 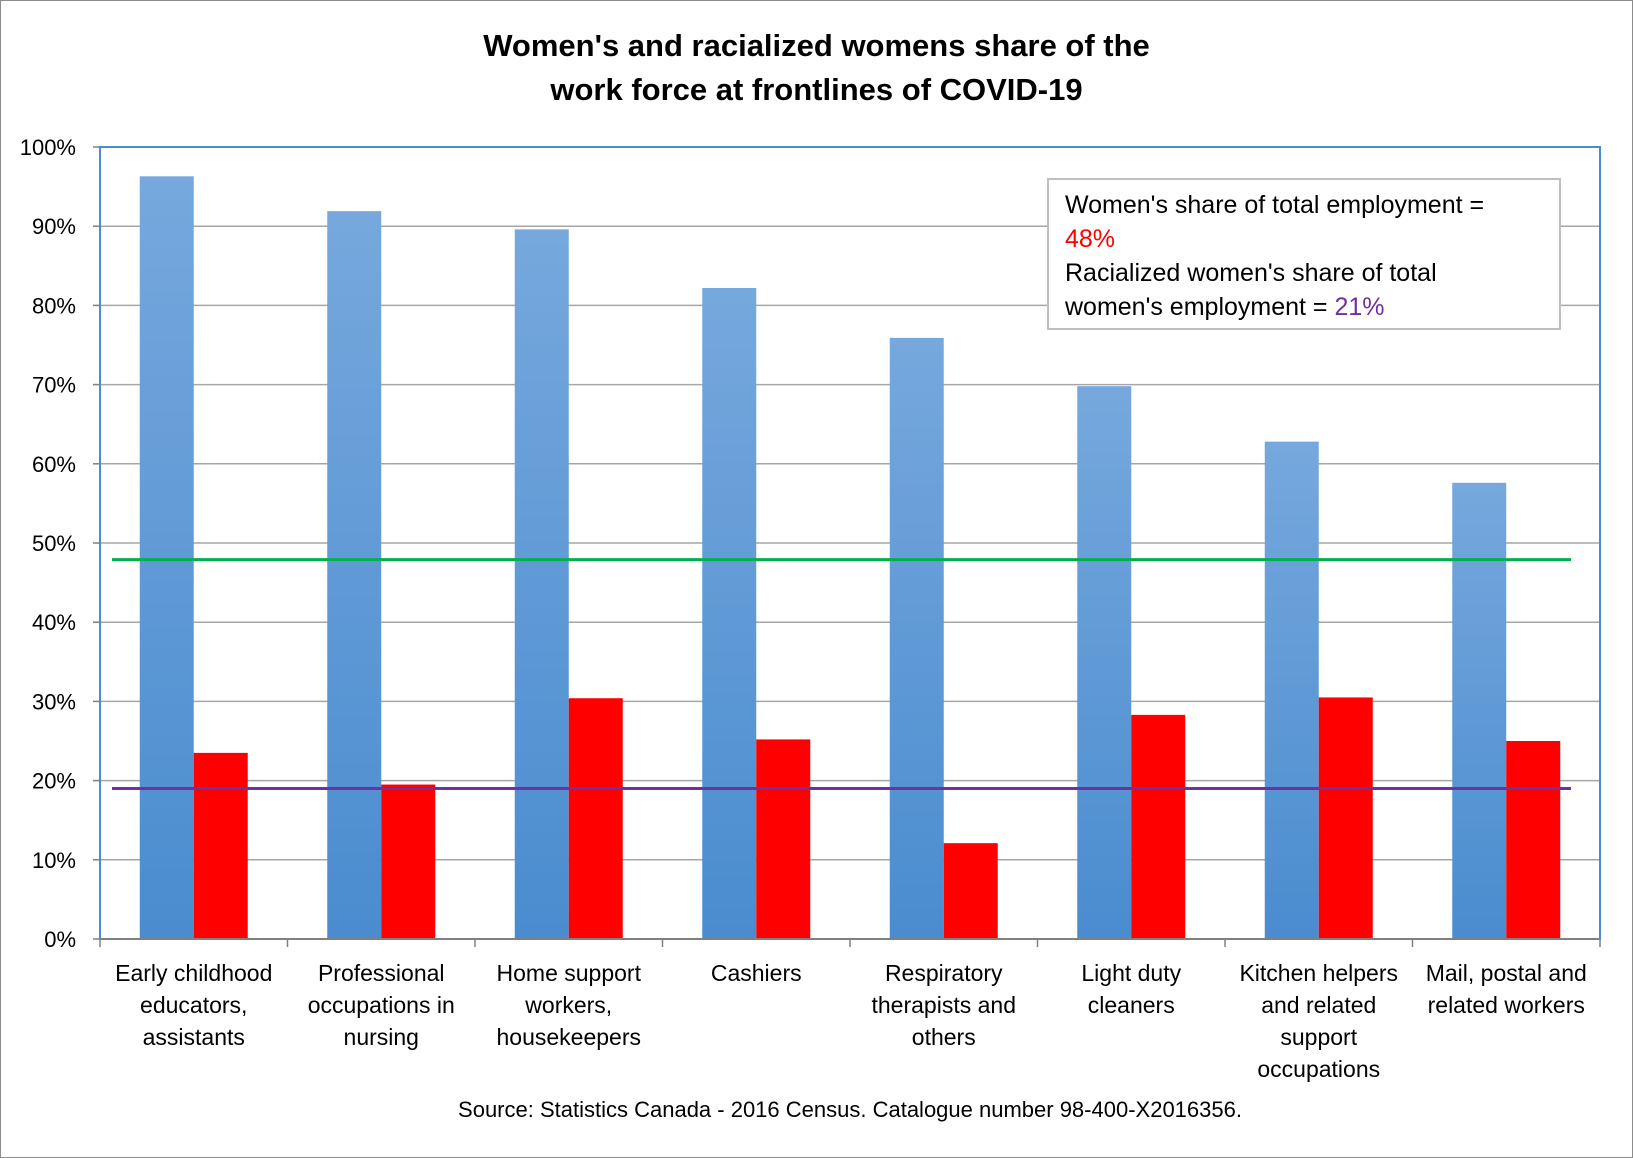 I want to click on x-category-label-line: occupations in, so click(x=381, y=1005).